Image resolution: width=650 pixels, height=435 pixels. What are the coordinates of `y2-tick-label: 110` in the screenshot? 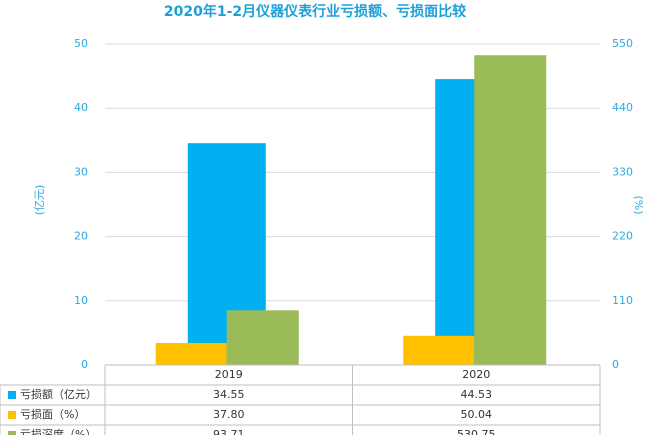 It's located at (622, 300).